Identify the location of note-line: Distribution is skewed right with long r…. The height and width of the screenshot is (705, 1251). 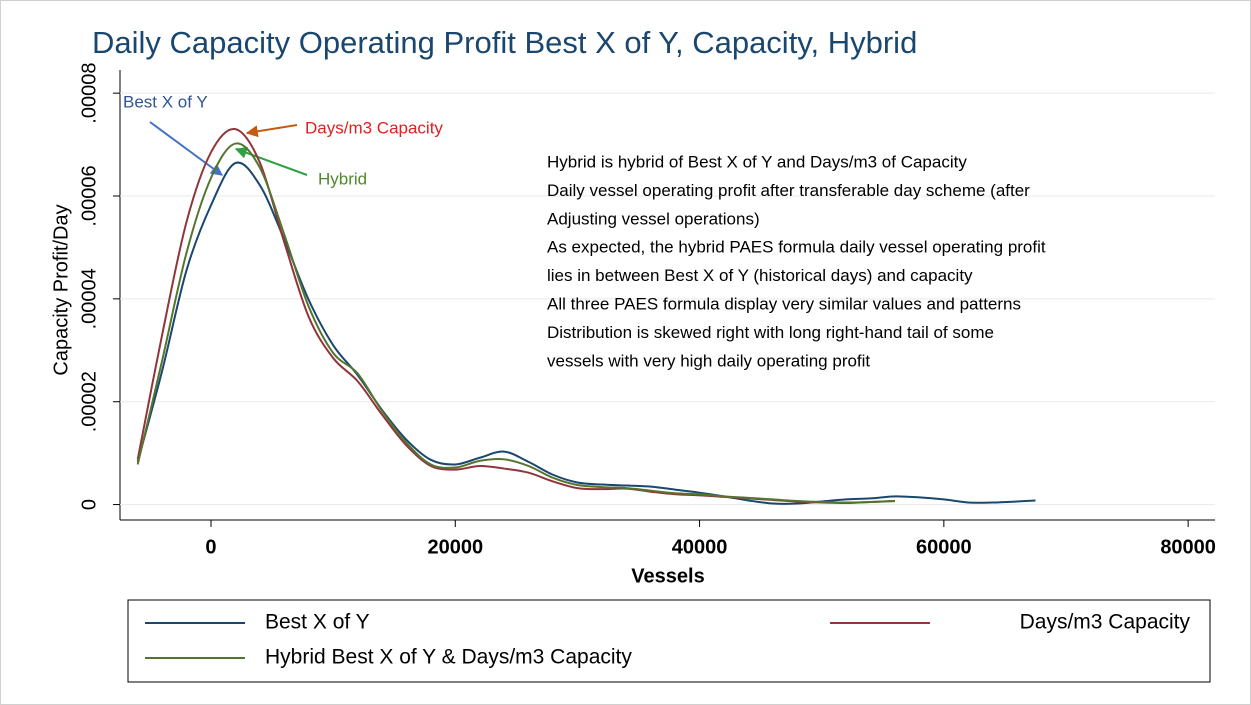
(770, 332).